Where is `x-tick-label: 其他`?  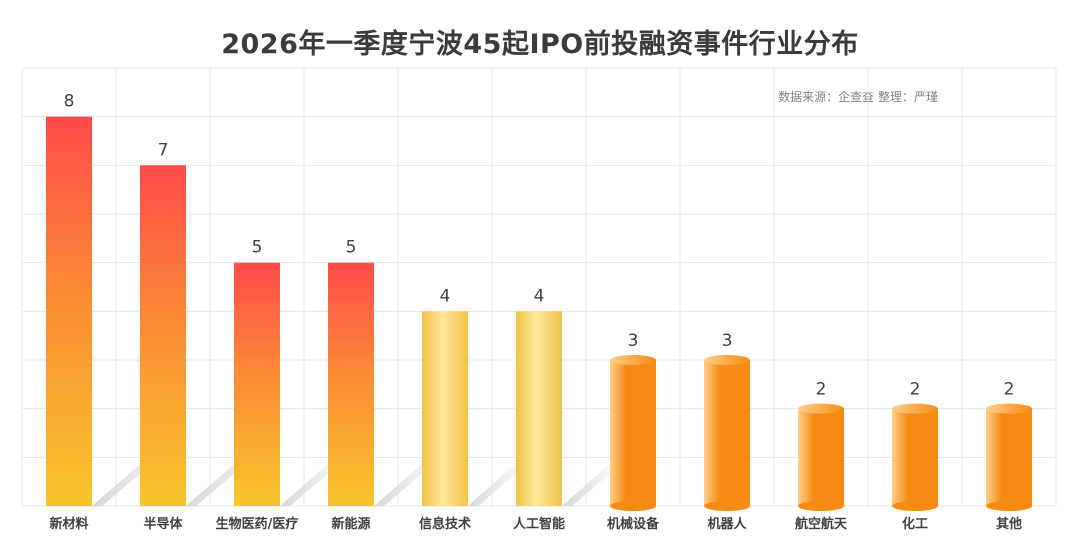 x-tick-label: 其他 is located at coordinates (1009, 524).